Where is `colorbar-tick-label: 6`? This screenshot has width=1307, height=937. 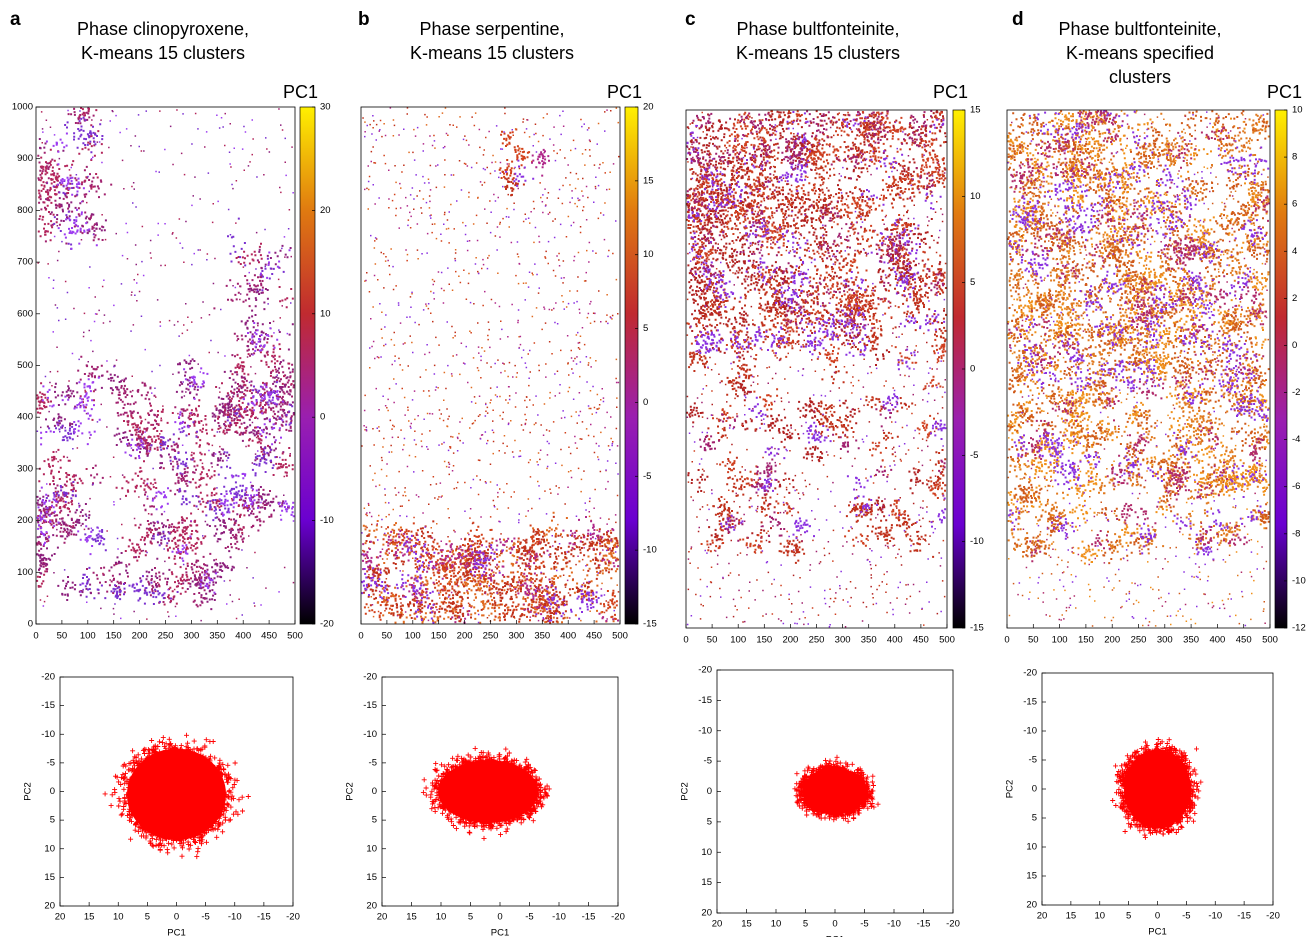 colorbar-tick-label: 6 is located at coordinates (1294, 204).